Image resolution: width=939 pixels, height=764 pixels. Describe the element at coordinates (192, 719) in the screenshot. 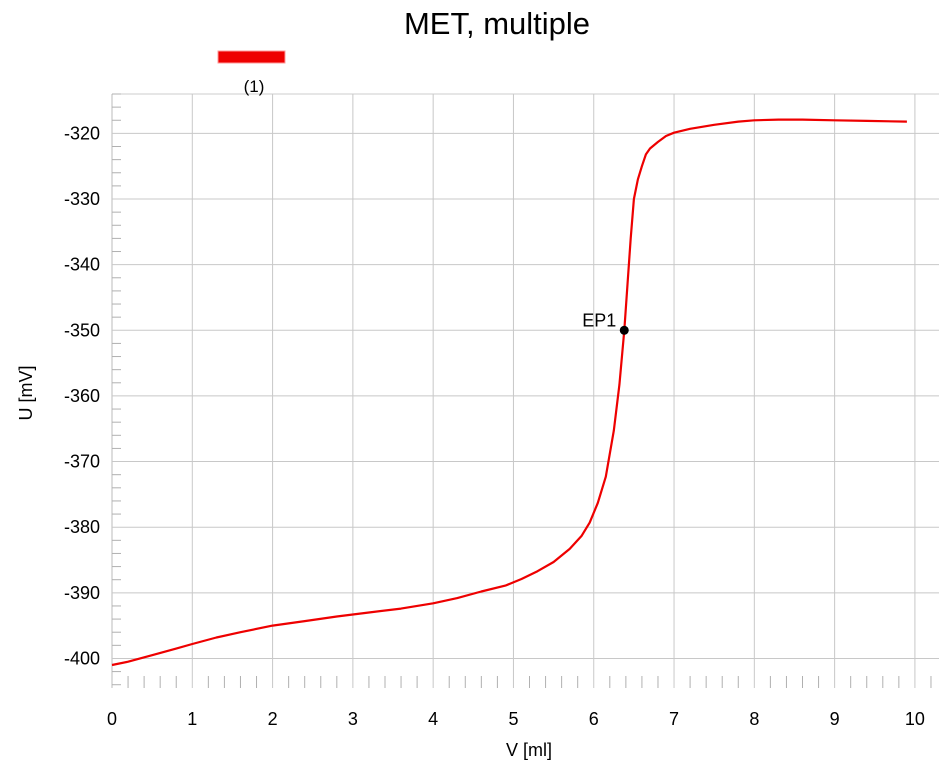

I see `x-tick-label: 1` at that location.